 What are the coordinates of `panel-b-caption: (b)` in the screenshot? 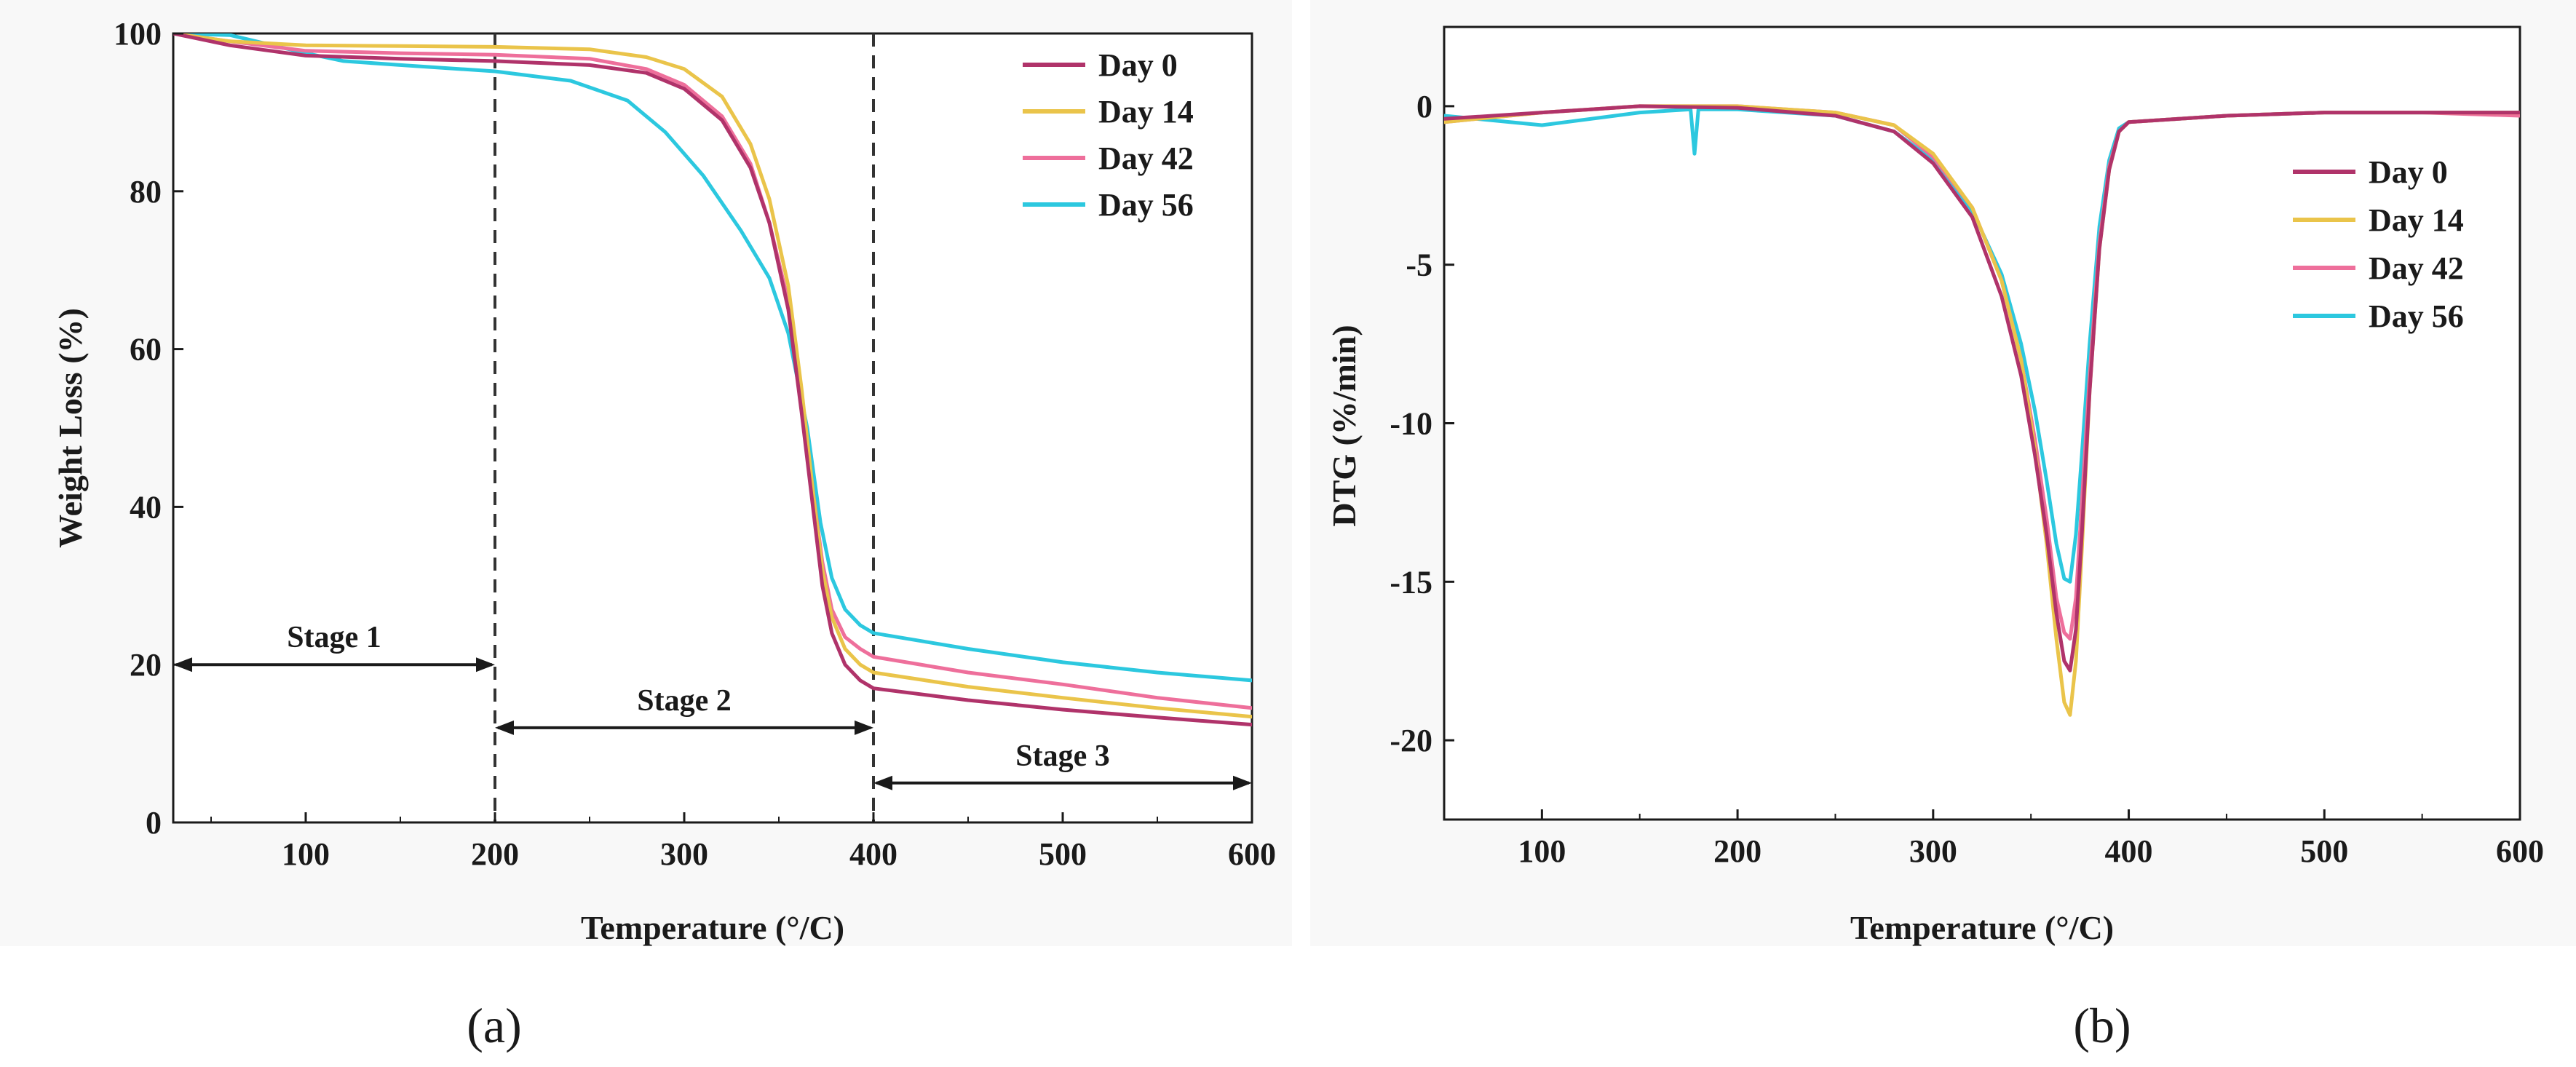 It's located at (2102, 1025).